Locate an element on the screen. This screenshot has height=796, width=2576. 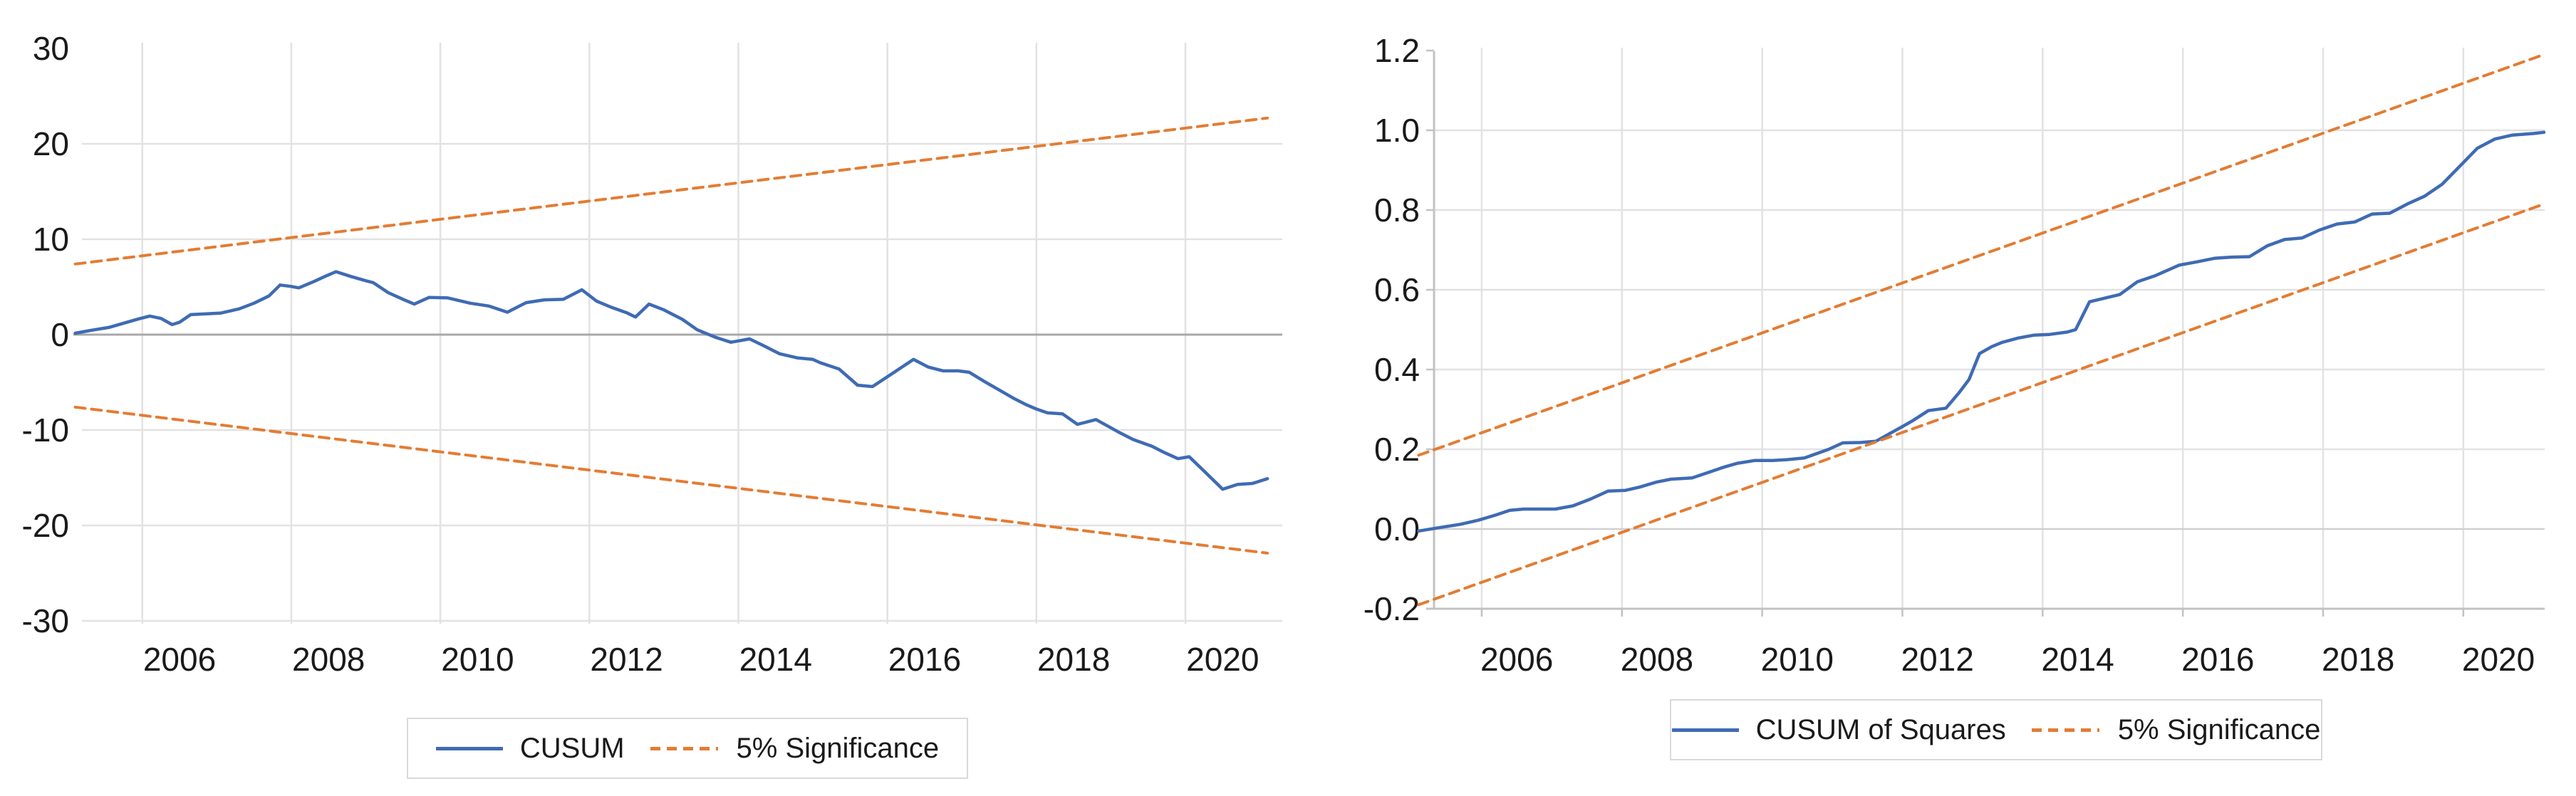
right-cusumsq-chart-y-label-0.6: 0.6 is located at coordinates (1397, 289).